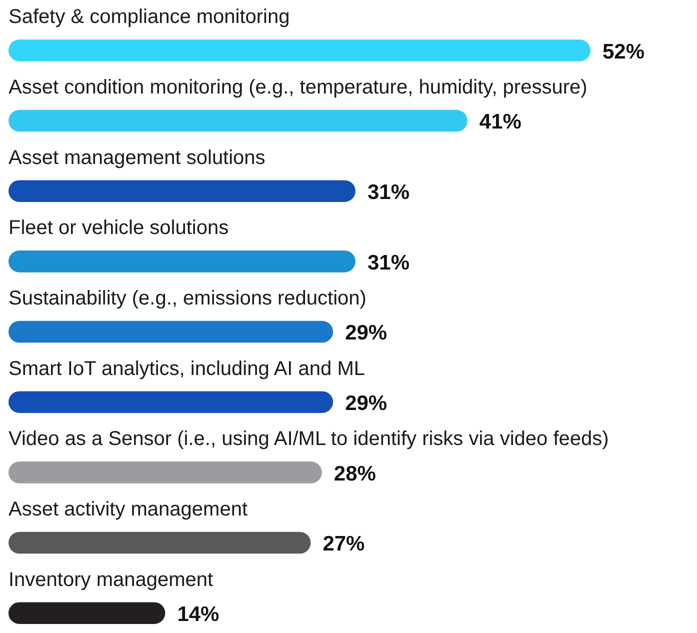 The image size is (697, 633). I want to click on y-tick-label: Fleet or vehicle solutions, so click(118, 228).